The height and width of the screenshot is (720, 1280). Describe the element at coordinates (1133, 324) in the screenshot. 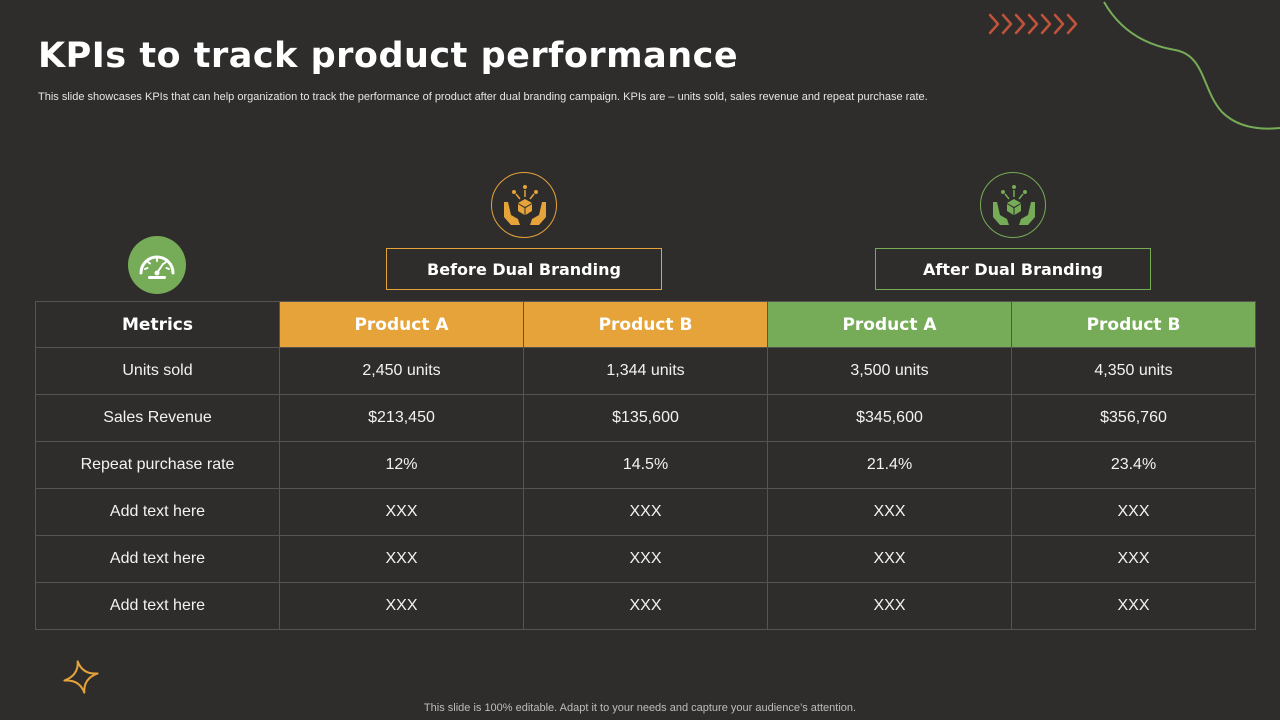

I see `column-header-after-product-b: Product B` at that location.